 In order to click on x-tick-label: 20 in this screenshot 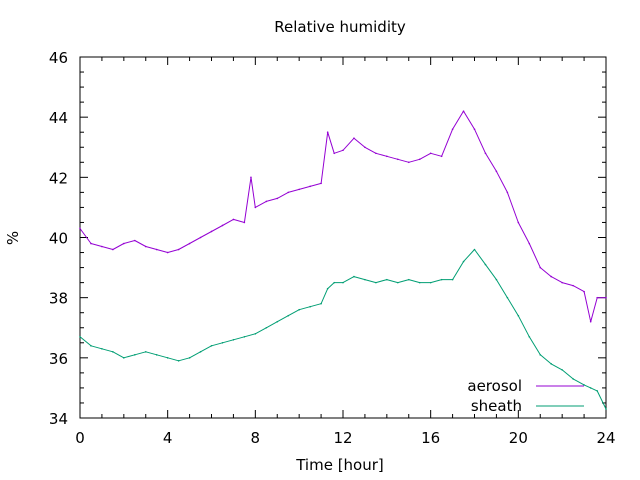, I will do `click(518, 438)`.